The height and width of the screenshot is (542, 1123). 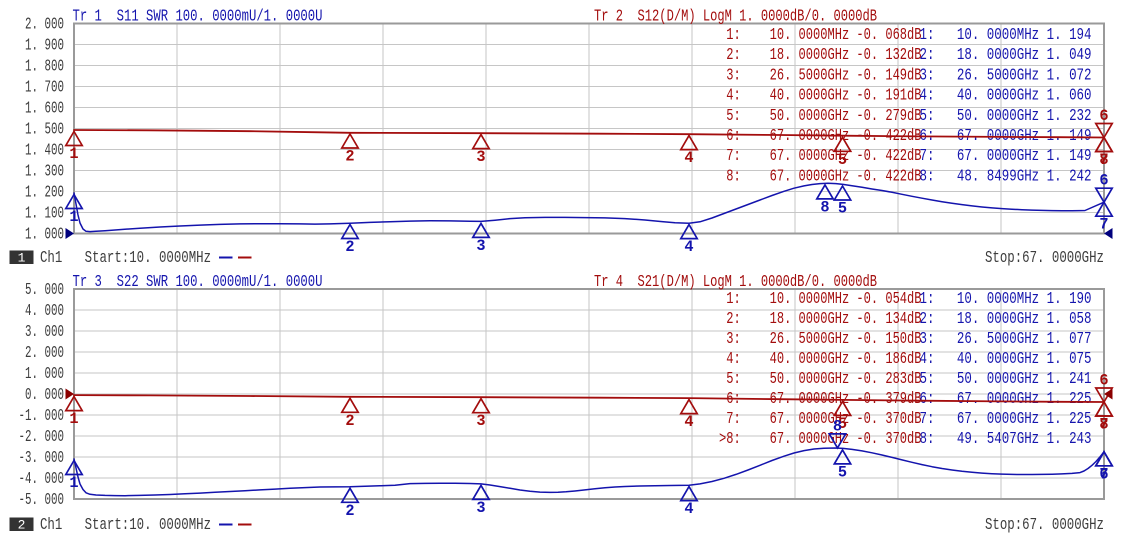 I want to click on svg-text: 4: 40. 0000GHz 1. 075, so click(x=1006, y=358).